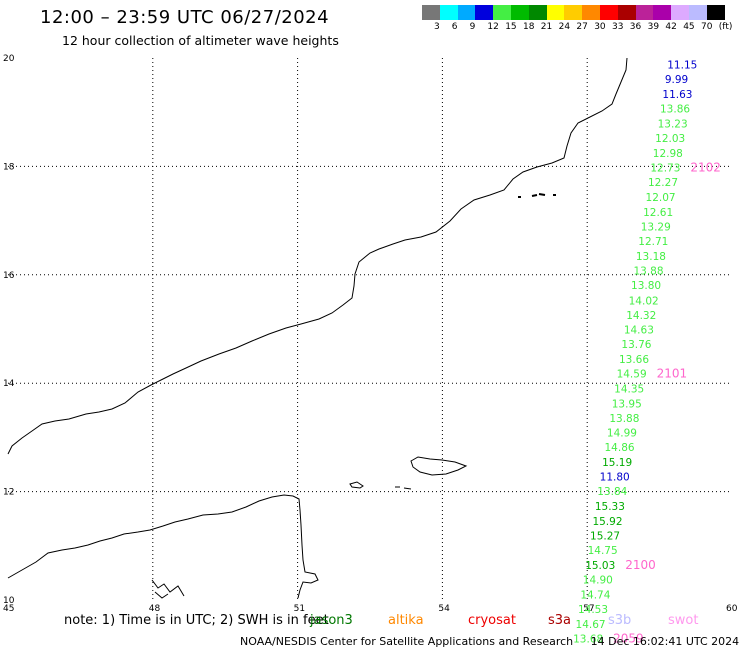 The image size is (740, 650). I want to click on track-value: 14.53, so click(593, 610).